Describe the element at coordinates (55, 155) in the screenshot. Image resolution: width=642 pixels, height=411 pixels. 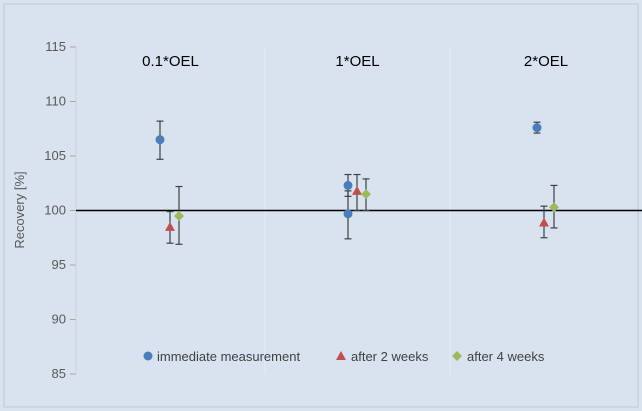
I see `y-tick-label: 105` at that location.